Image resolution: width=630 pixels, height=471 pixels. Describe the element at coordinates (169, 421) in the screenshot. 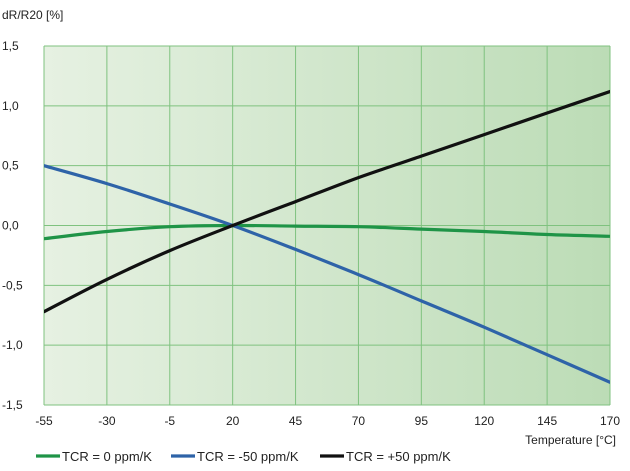

I see `x-tick-label: -5` at that location.